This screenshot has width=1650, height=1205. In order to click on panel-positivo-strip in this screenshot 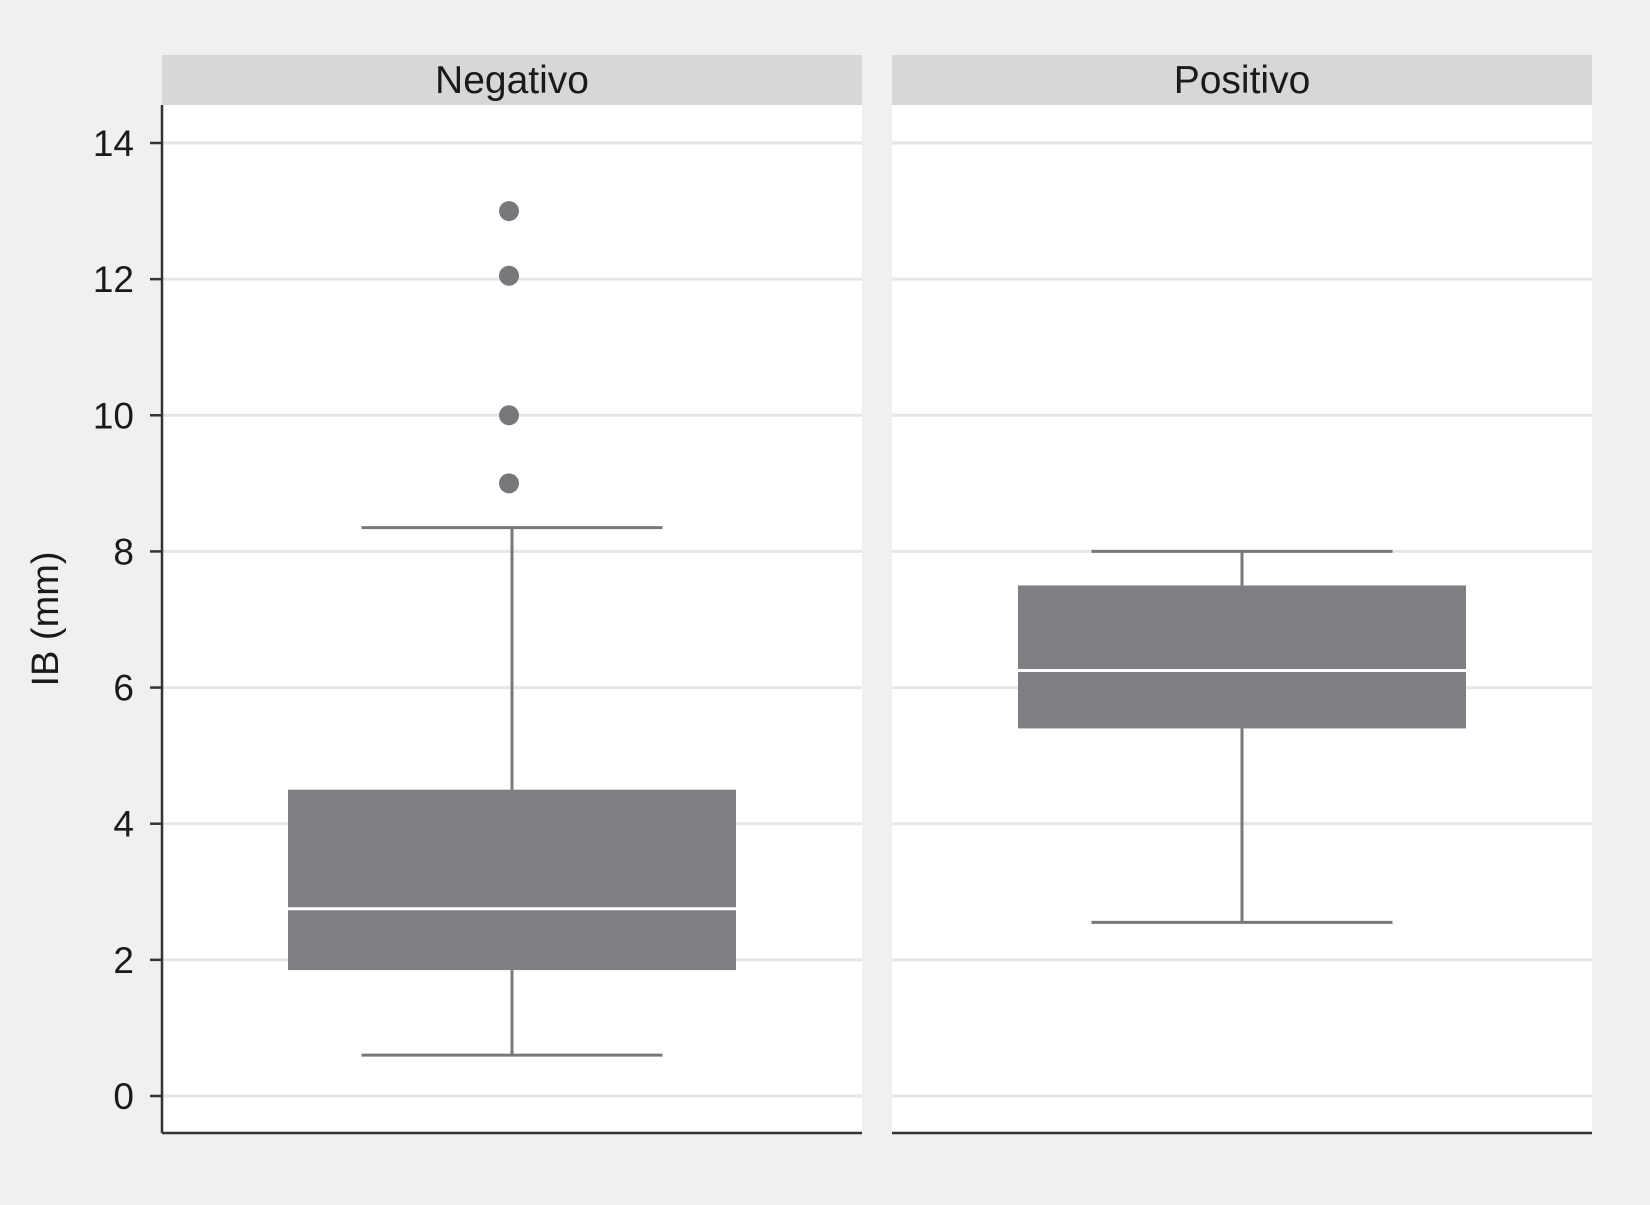, I will do `click(1242, 80)`.